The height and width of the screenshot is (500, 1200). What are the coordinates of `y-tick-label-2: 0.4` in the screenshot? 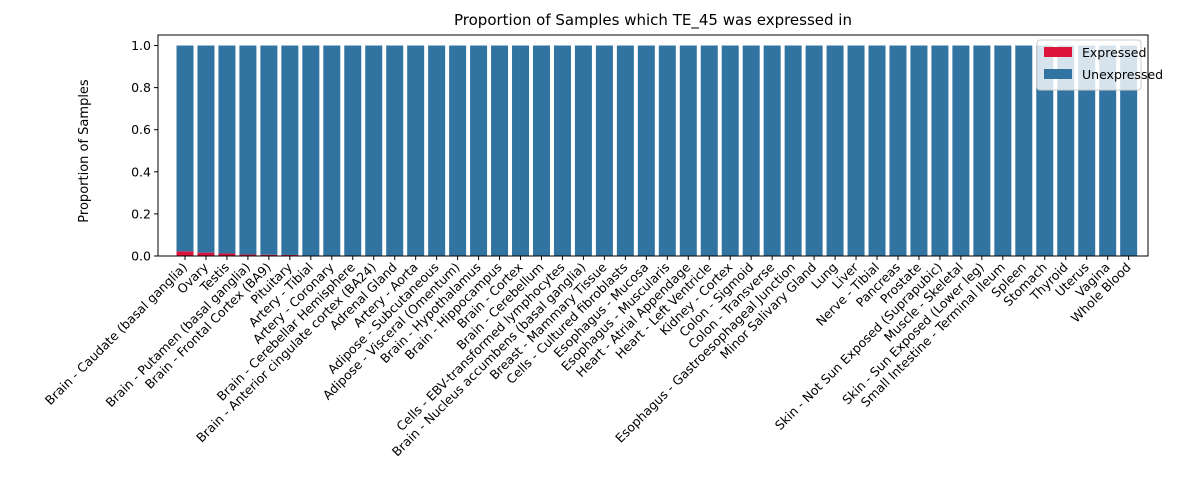 It's located at (141, 171).